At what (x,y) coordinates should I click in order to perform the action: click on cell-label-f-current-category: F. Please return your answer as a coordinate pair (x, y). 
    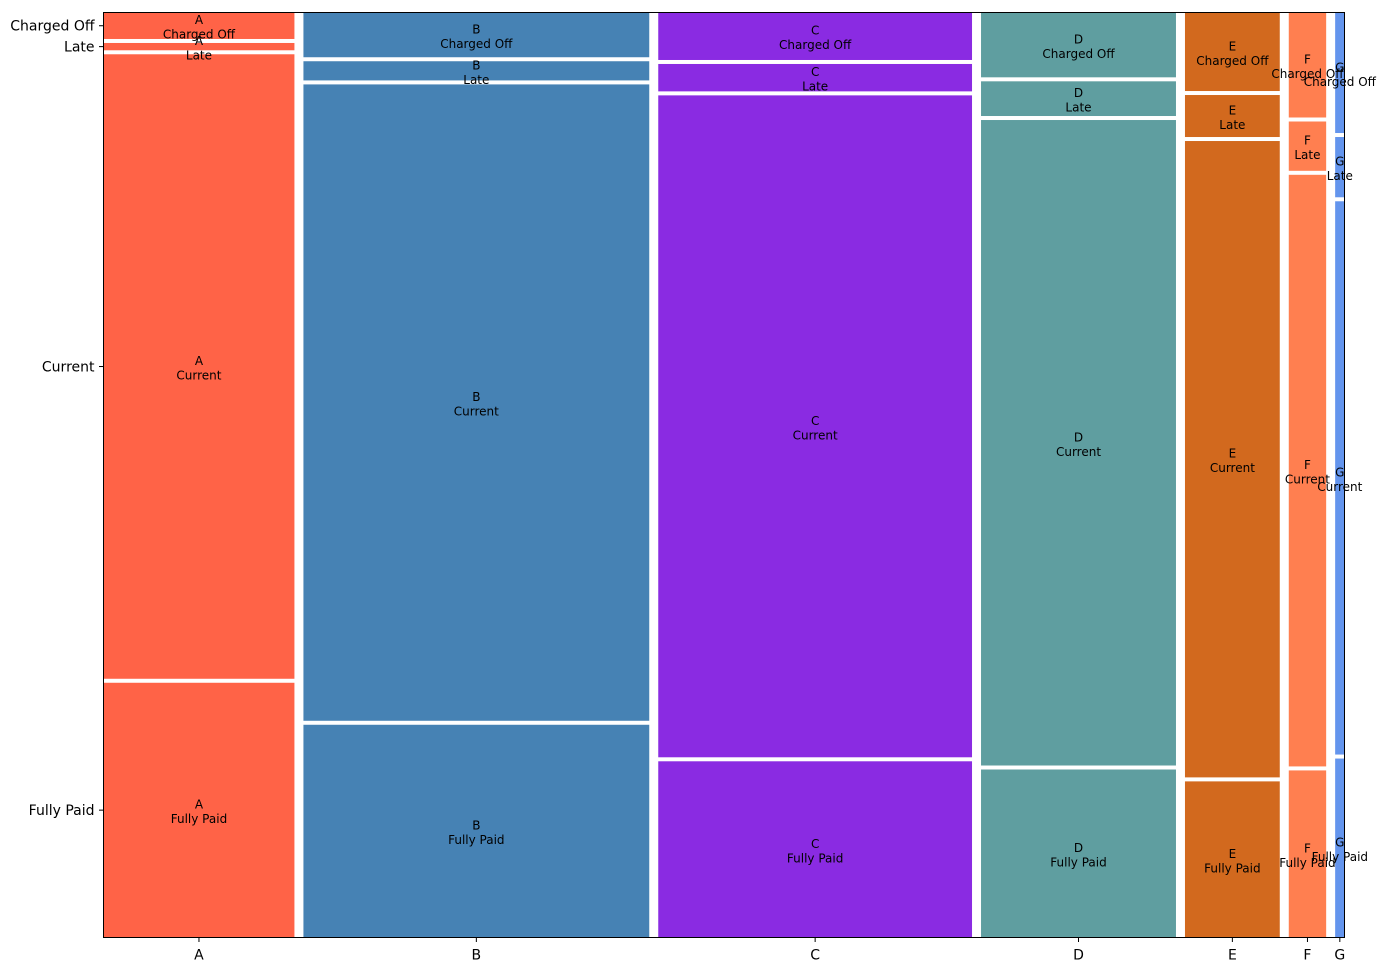
    Looking at the image, I should click on (1307, 465).